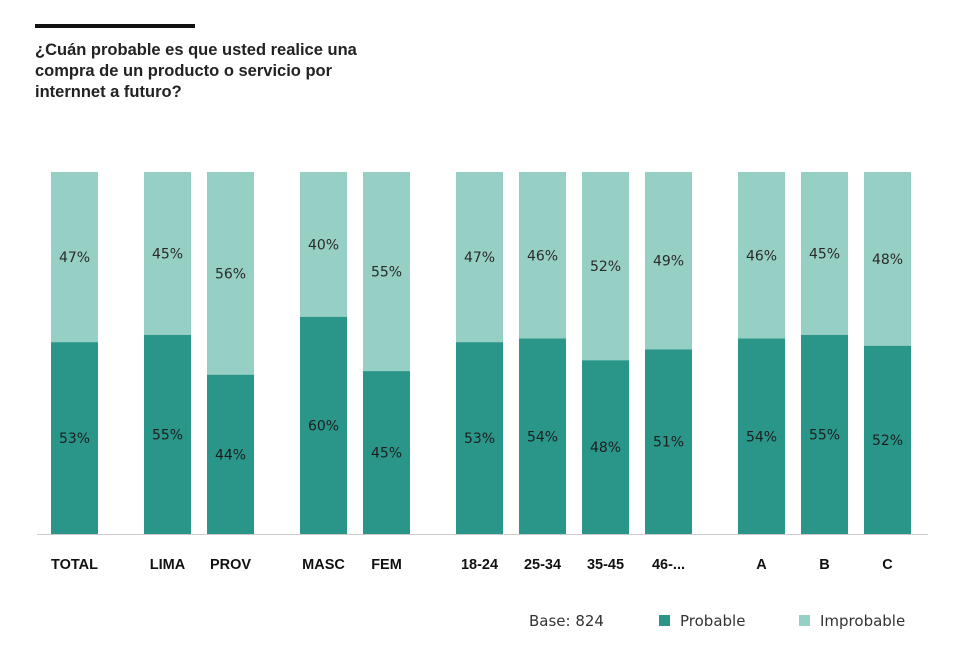 This screenshot has height=653, width=966. Describe the element at coordinates (887, 565) in the screenshot. I see `tick-label-c: C` at that location.